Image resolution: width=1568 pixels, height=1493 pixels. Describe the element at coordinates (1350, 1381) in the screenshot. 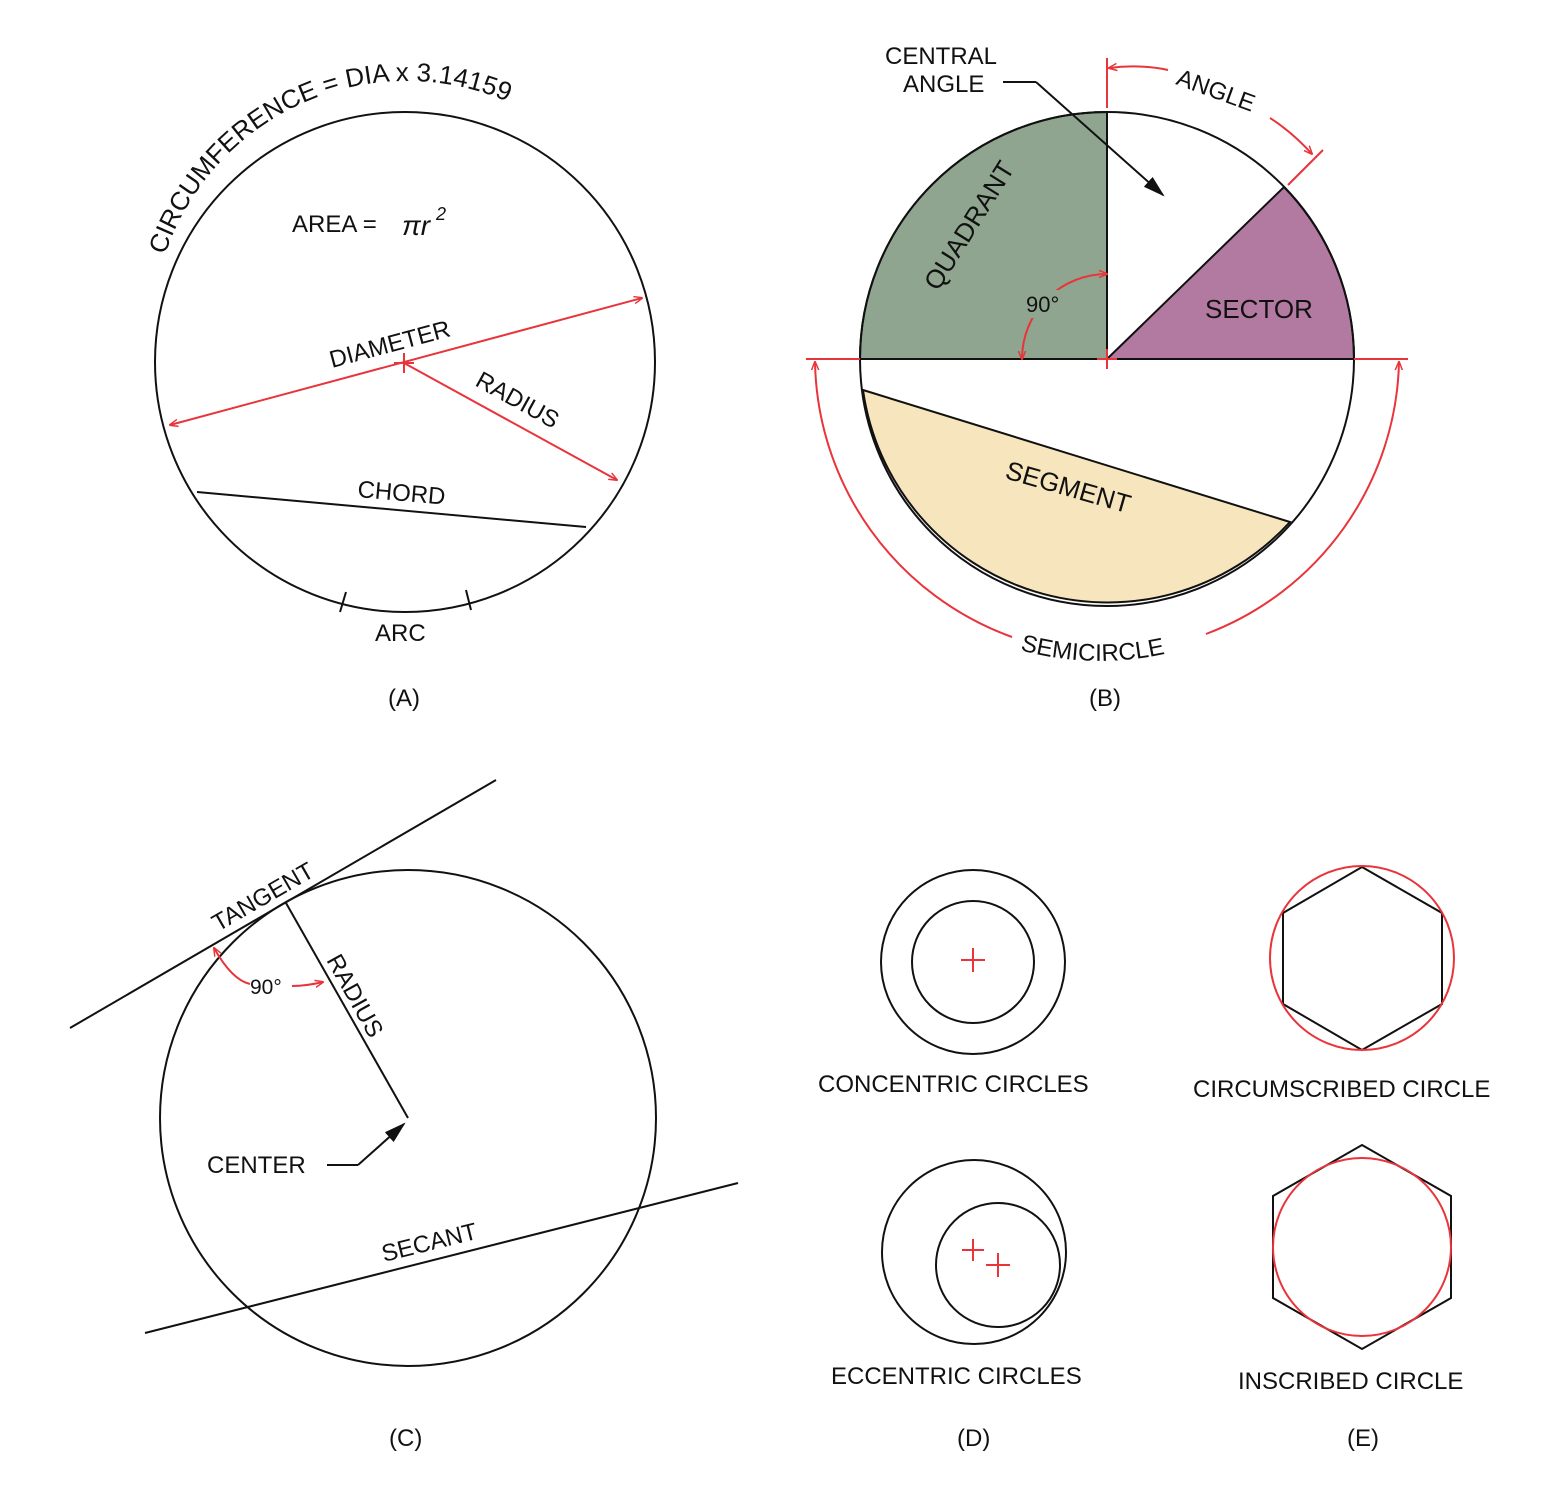

I see `inscribed-label: INSCRIBED CIRCLE` at that location.